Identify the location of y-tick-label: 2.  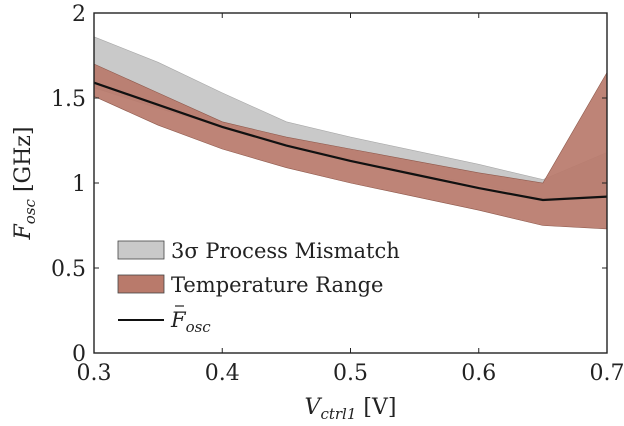
(79, 14).